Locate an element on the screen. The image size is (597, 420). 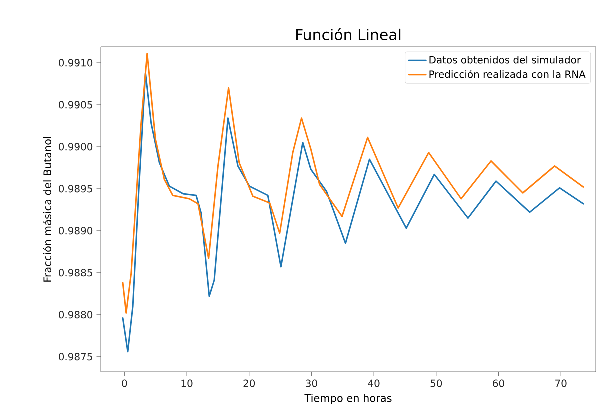
y-tick-label: 0.9895 is located at coordinates (75, 189).